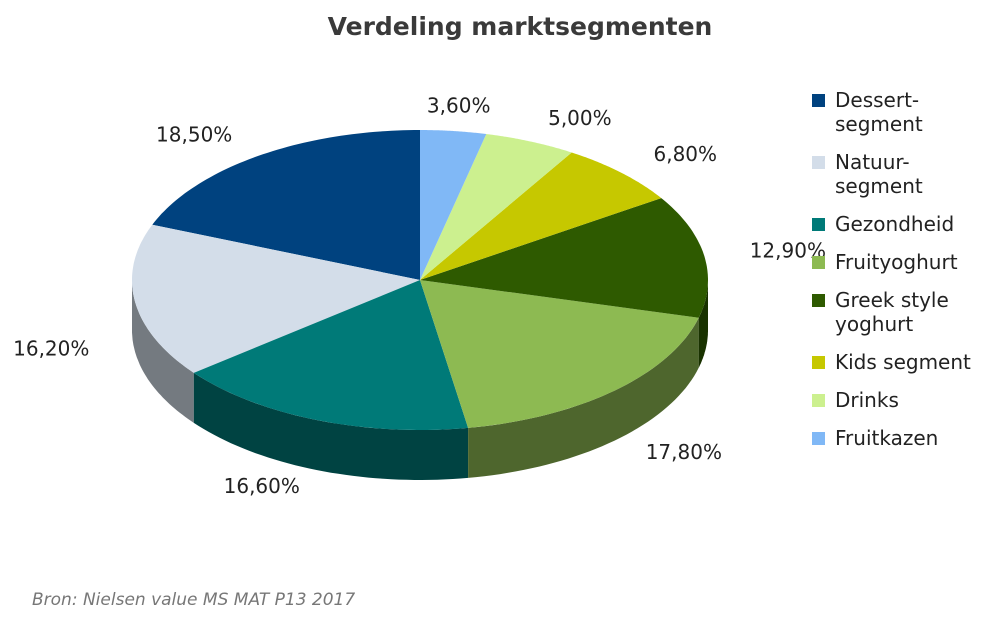  Describe the element at coordinates (895, 224) in the screenshot. I see `legend-label: Gezondheid` at that location.